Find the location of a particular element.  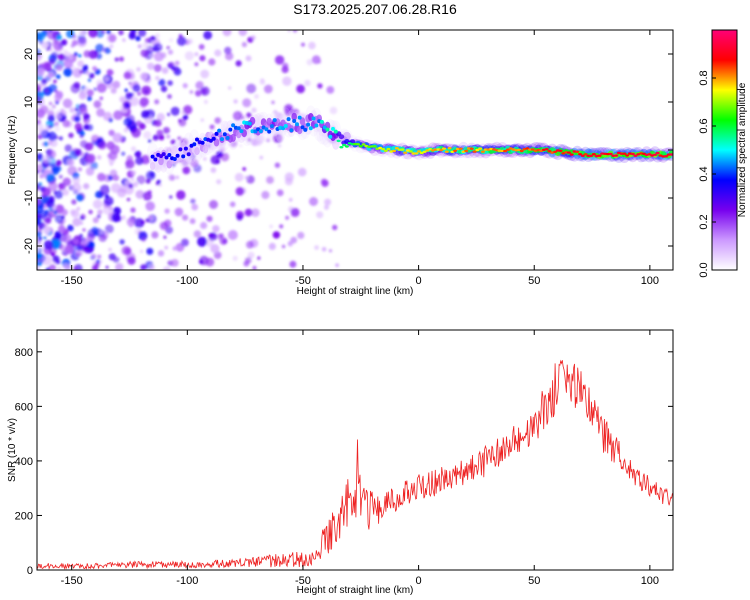

colorbar-label: Normalized spectral amplitude is located at coordinates (742, 149).